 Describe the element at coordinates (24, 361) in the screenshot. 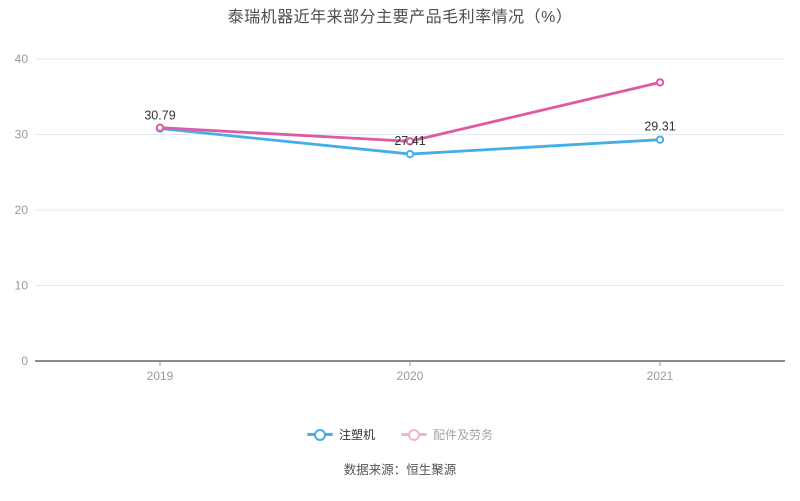

I see `y-axis-tick-label: 0` at that location.